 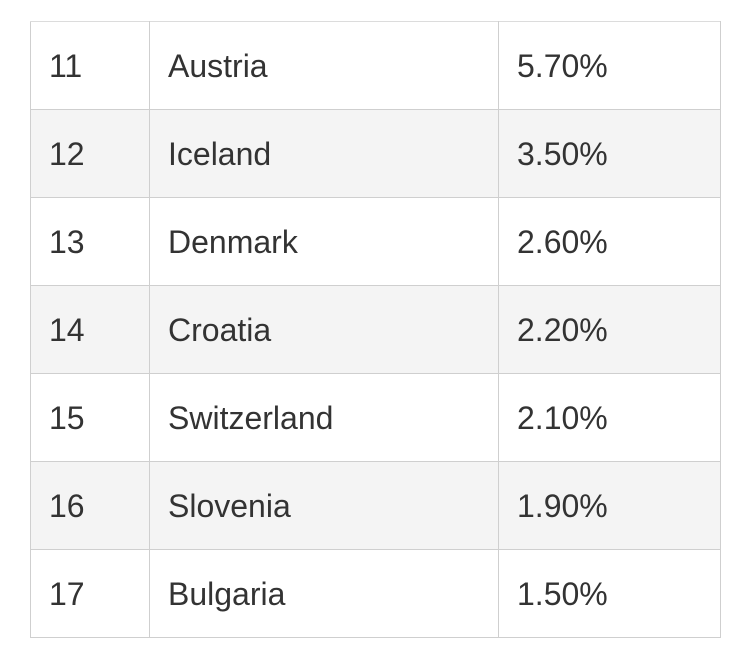 What do you see at coordinates (324, 241) in the screenshot?
I see `country-cell: Denmark` at bounding box center [324, 241].